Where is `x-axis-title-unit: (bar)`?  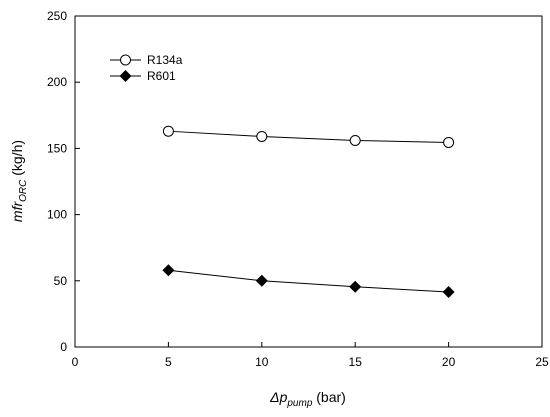 x-axis-title-unit: (bar) is located at coordinates (328, 397).